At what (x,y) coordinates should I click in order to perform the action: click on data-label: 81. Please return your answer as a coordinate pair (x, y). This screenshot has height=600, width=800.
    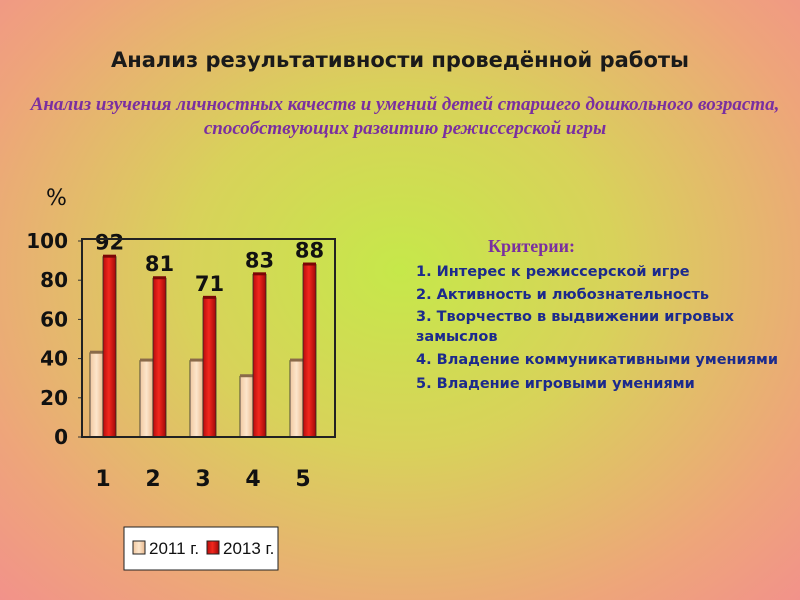
    Looking at the image, I should click on (159, 264).